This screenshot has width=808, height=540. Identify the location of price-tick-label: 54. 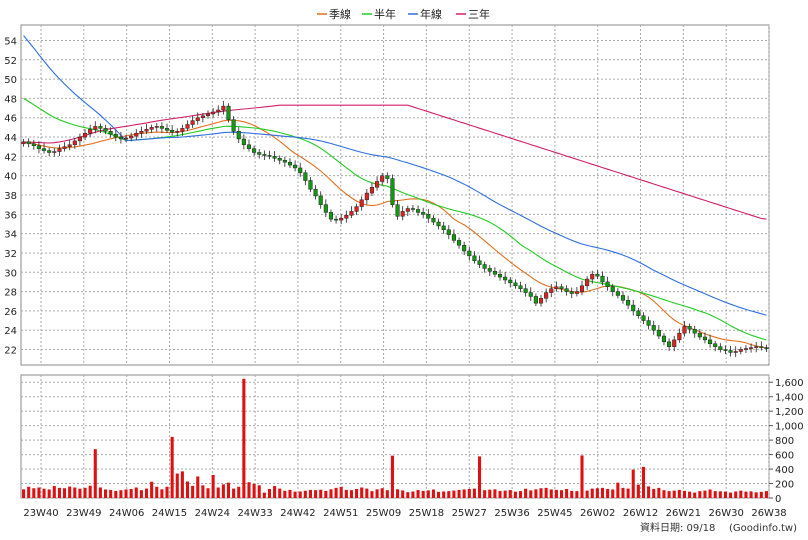
(10, 41).